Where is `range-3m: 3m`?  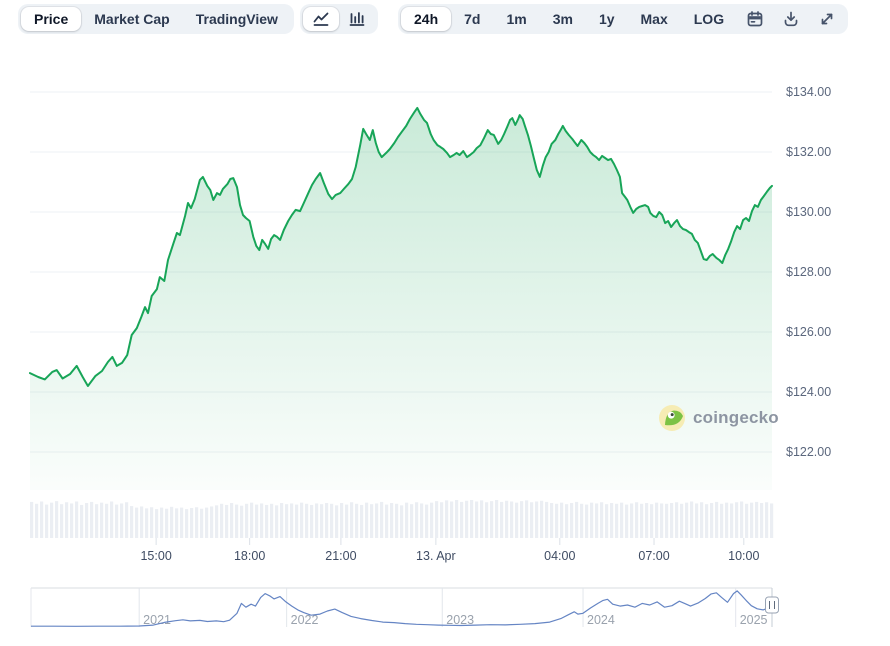
range-3m: 3m is located at coordinates (563, 19).